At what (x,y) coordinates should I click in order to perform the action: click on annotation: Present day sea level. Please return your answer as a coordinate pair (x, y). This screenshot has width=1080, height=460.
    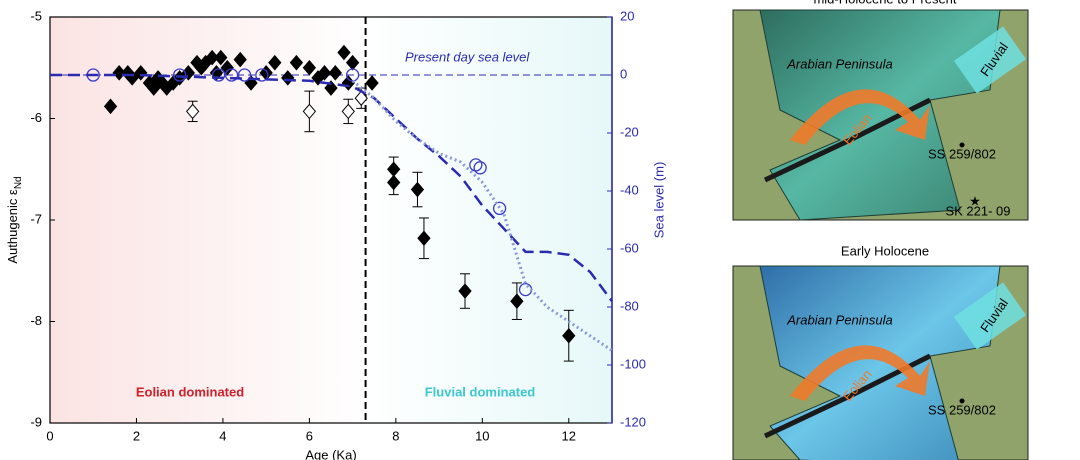
    Looking at the image, I should click on (467, 56).